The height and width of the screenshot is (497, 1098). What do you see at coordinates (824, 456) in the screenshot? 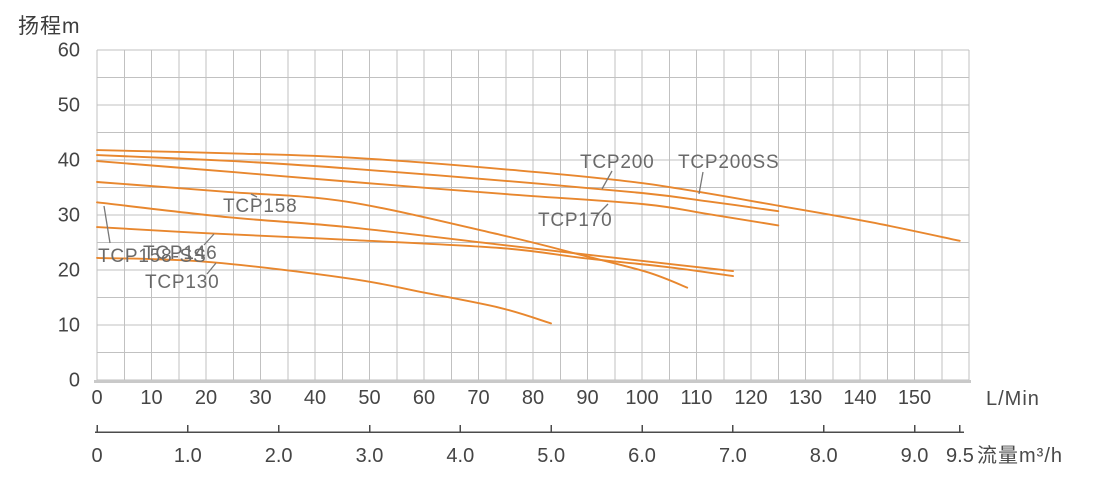
I see `secondary-x-tick-label-8.0: 8.0` at bounding box center [824, 456].